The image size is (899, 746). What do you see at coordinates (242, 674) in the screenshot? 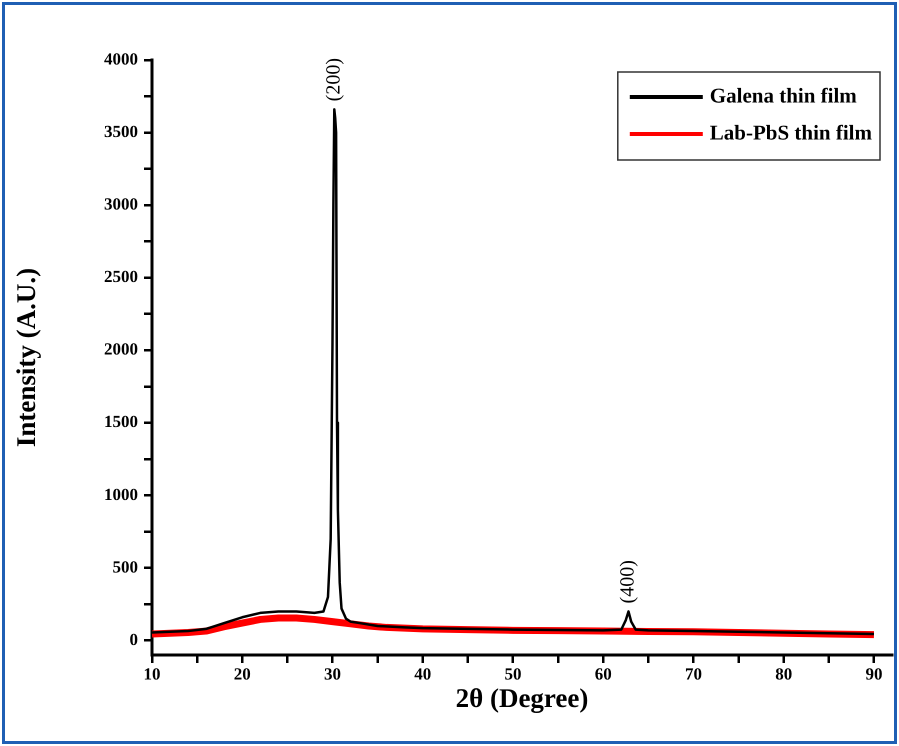
I see `x-tick-label: 20` at bounding box center [242, 674].